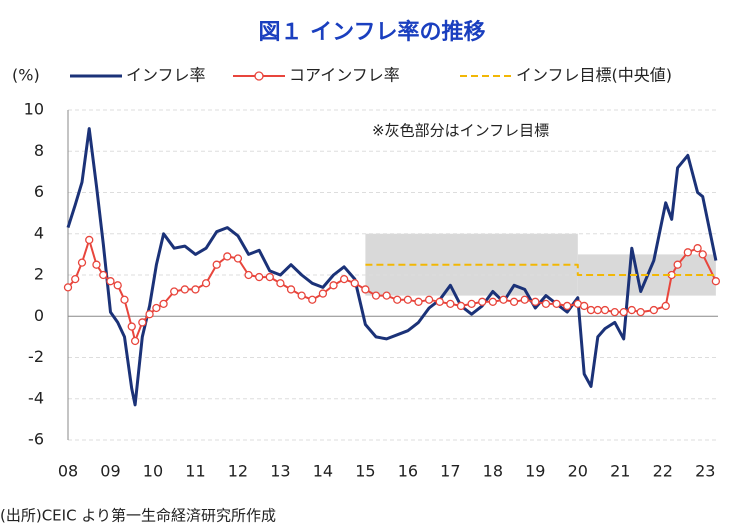 Image resolution: width=745 pixels, height=529 pixels. Describe the element at coordinates (39, 150) in the screenshot. I see `y-tick-label: 8` at that location.